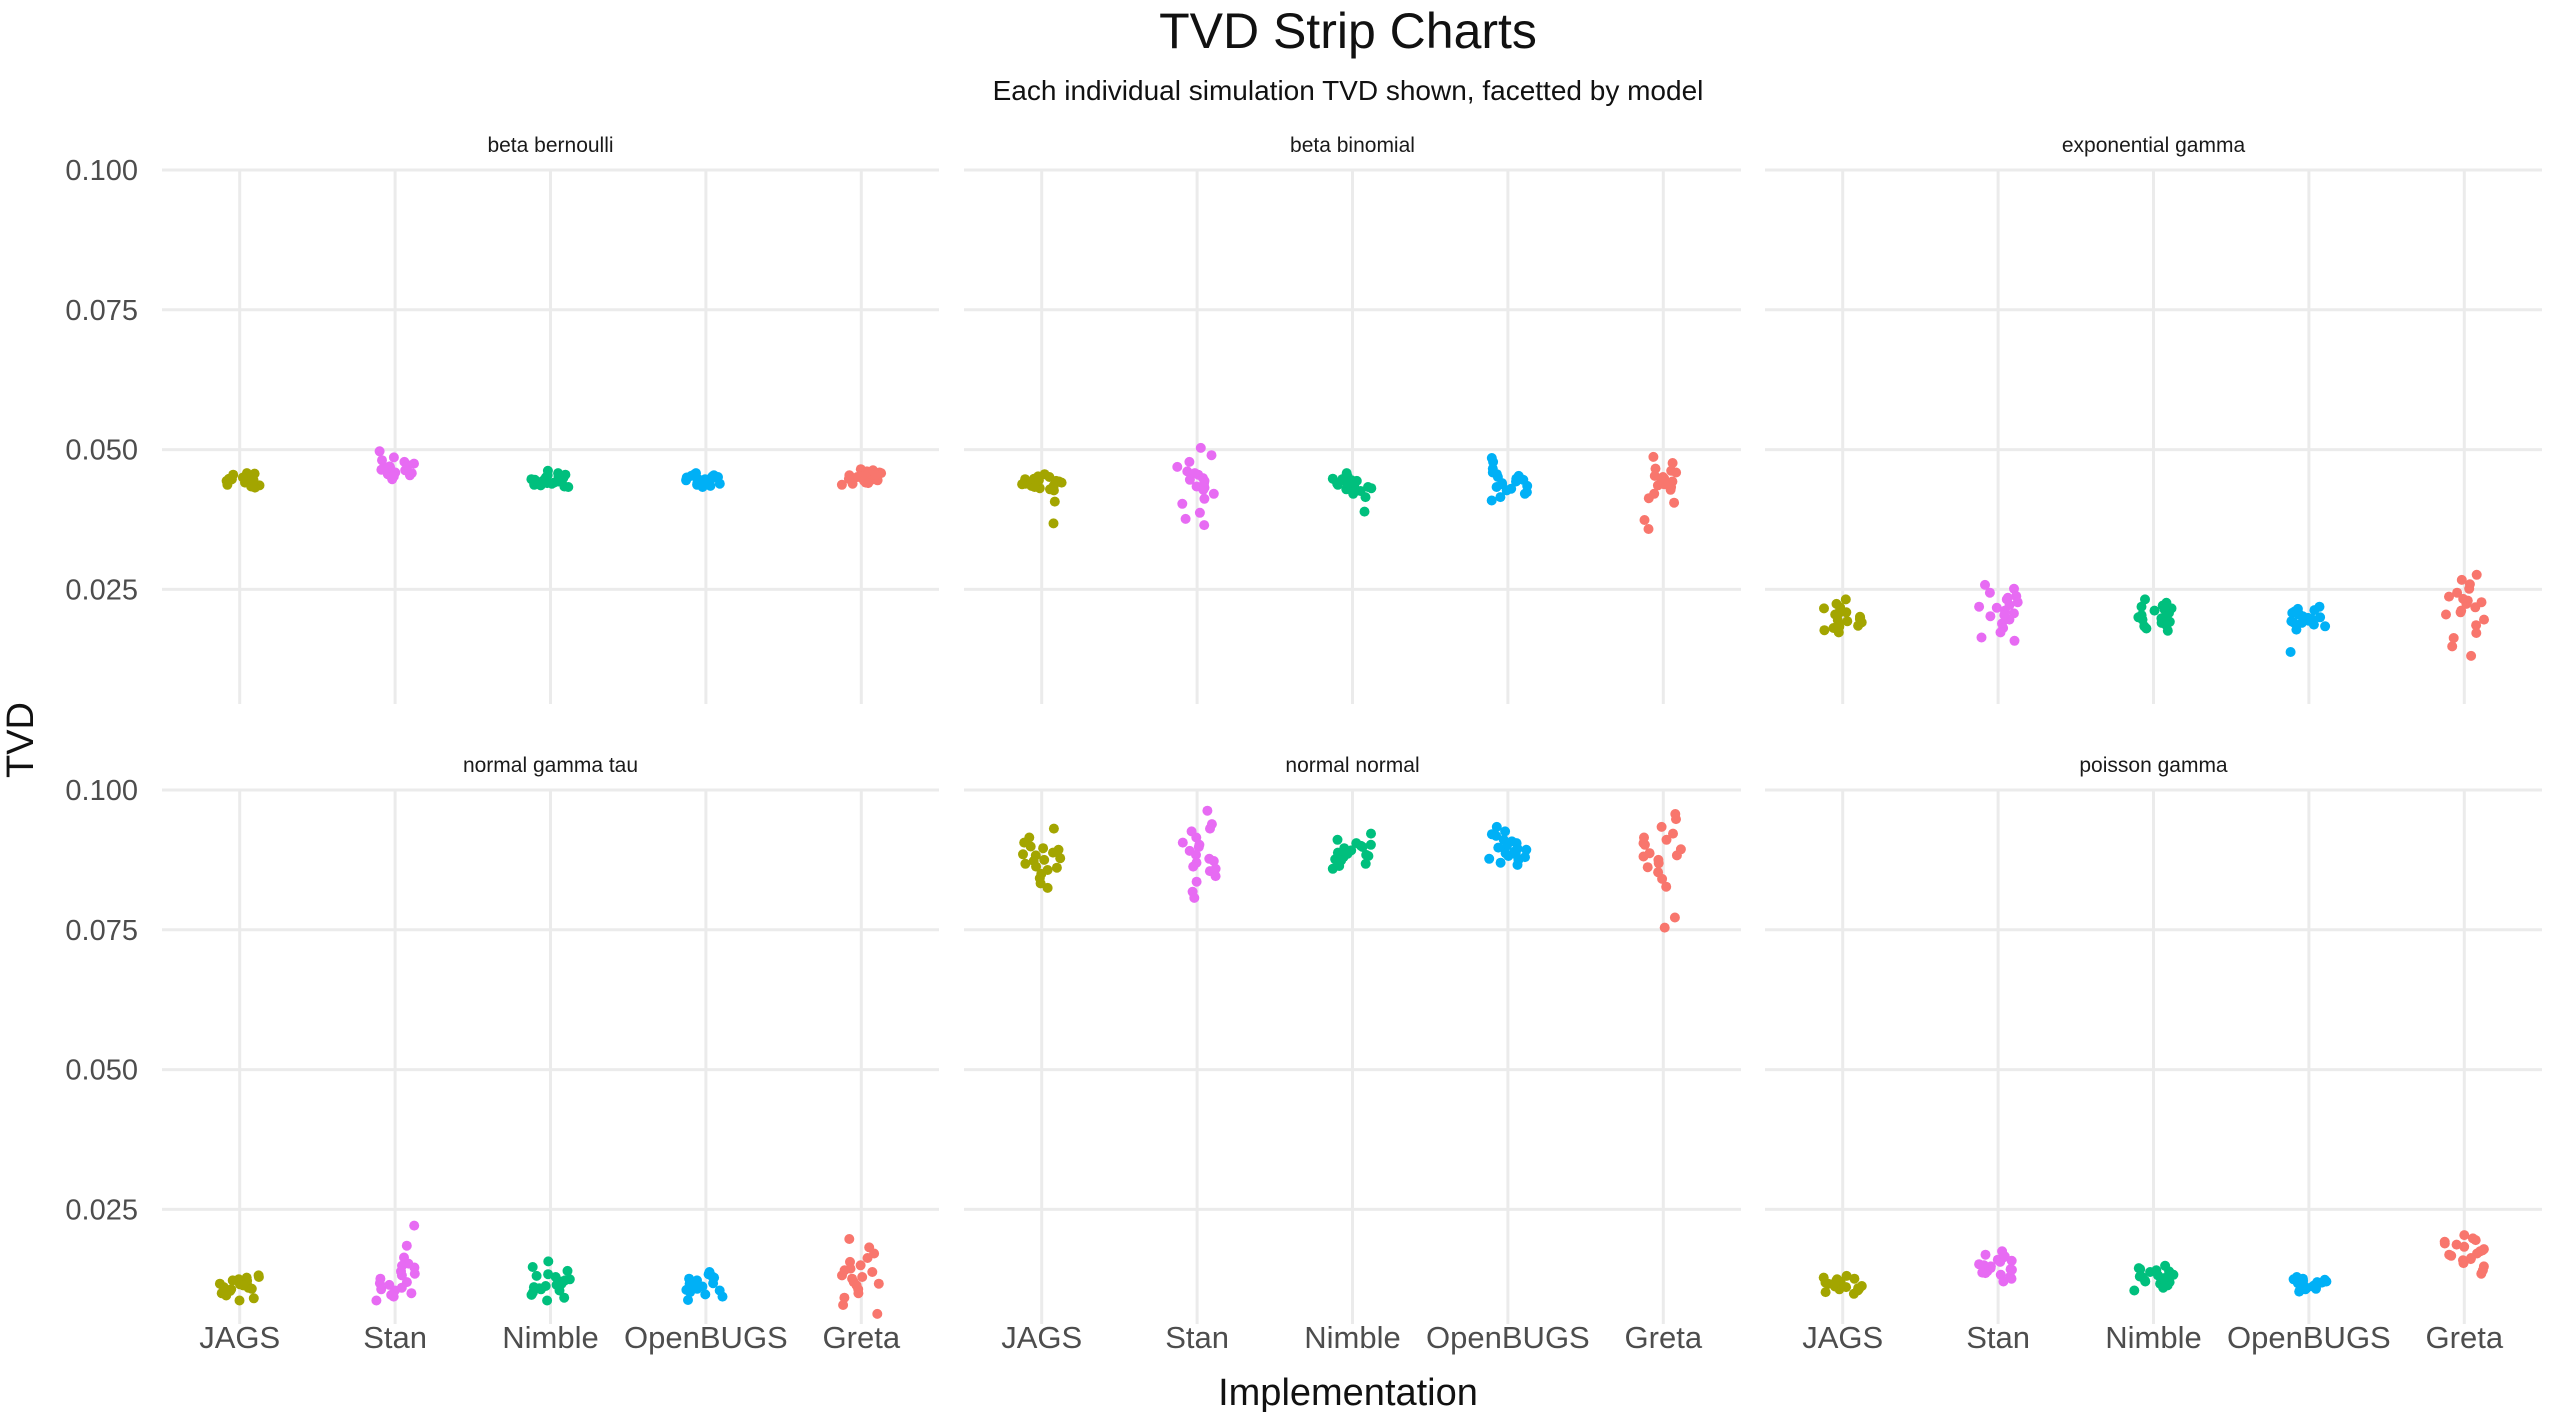 The height and width of the screenshot is (1417, 2560). What do you see at coordinates (101, 931) in the screenshot?
I see `y-tick-label: 0.075` at bounding box center [101, 931].